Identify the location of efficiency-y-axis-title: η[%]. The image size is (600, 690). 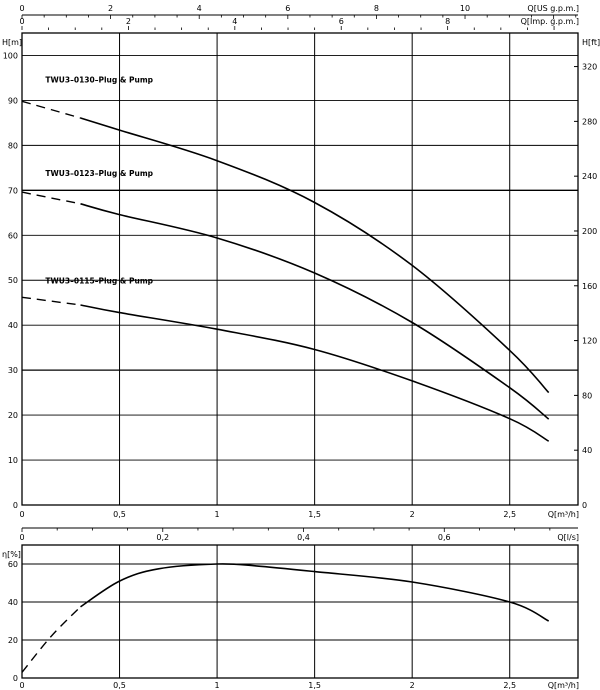
(11, 554).